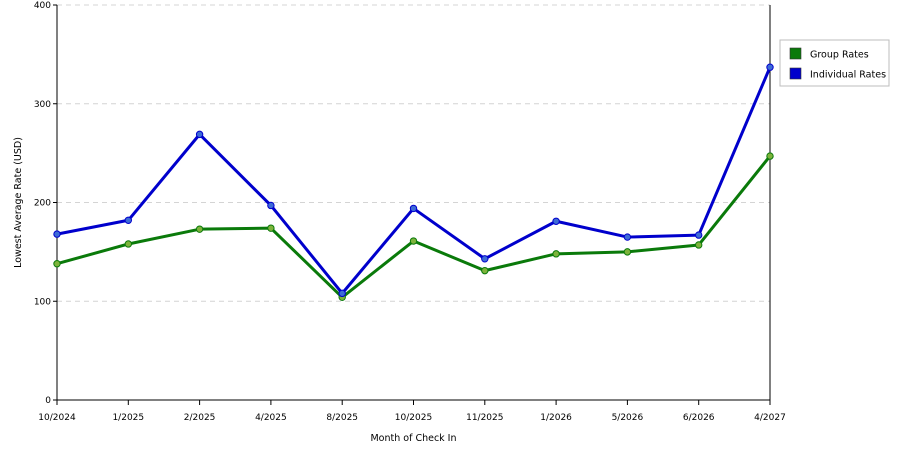  What do you see at coordinates (42, 302) in the screenshot?
I see `y-tick-label-100: 100` at bounding box center [42, 302].